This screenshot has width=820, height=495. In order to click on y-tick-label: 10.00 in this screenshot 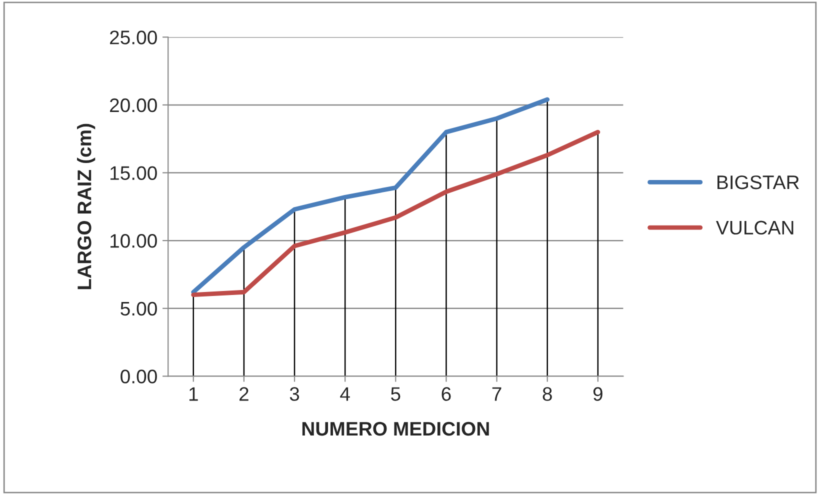, I will do `click(133, 241)`.